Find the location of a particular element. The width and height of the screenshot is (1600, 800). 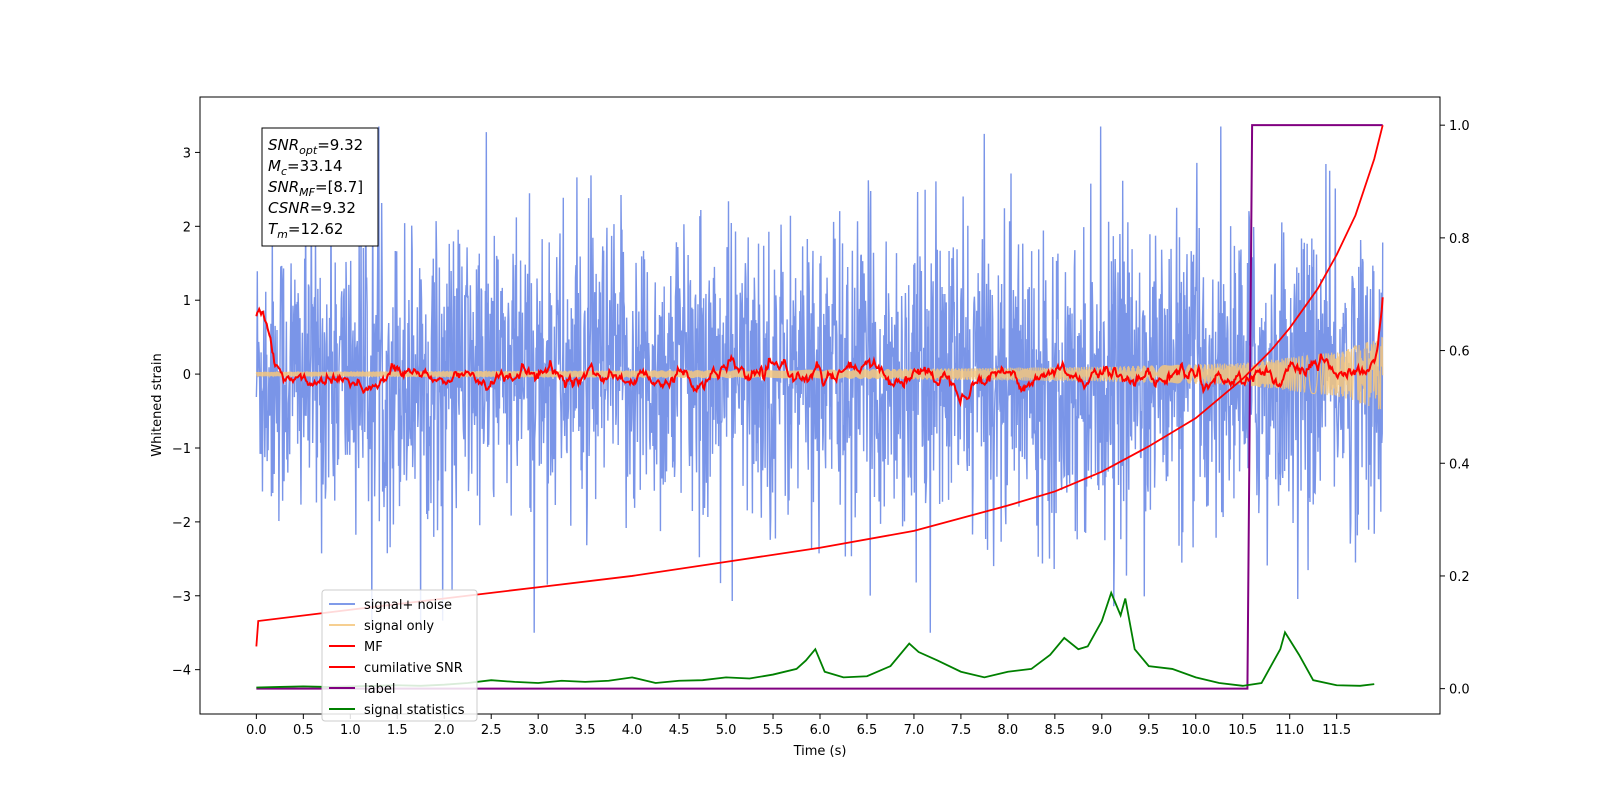

y-axis-right: 0.0 0.2 0.4 0.6 0.8 1.0 is located at coordinates (1455, 408).